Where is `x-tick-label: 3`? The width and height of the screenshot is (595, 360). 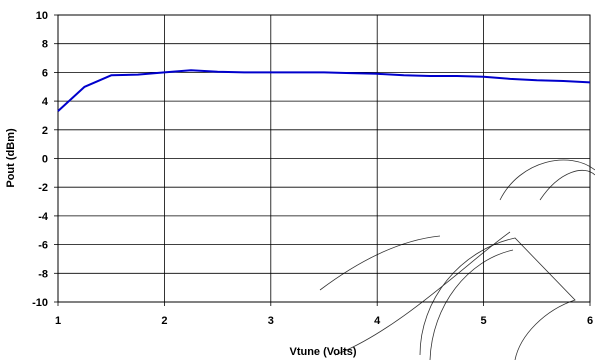
x-tick-label: 3 is located at coordinates (271, 321).